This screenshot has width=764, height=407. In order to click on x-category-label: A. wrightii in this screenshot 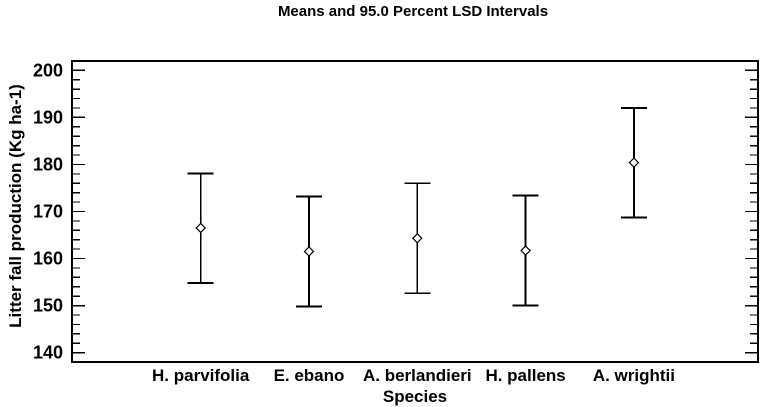, I will do `click(634, 375)`.